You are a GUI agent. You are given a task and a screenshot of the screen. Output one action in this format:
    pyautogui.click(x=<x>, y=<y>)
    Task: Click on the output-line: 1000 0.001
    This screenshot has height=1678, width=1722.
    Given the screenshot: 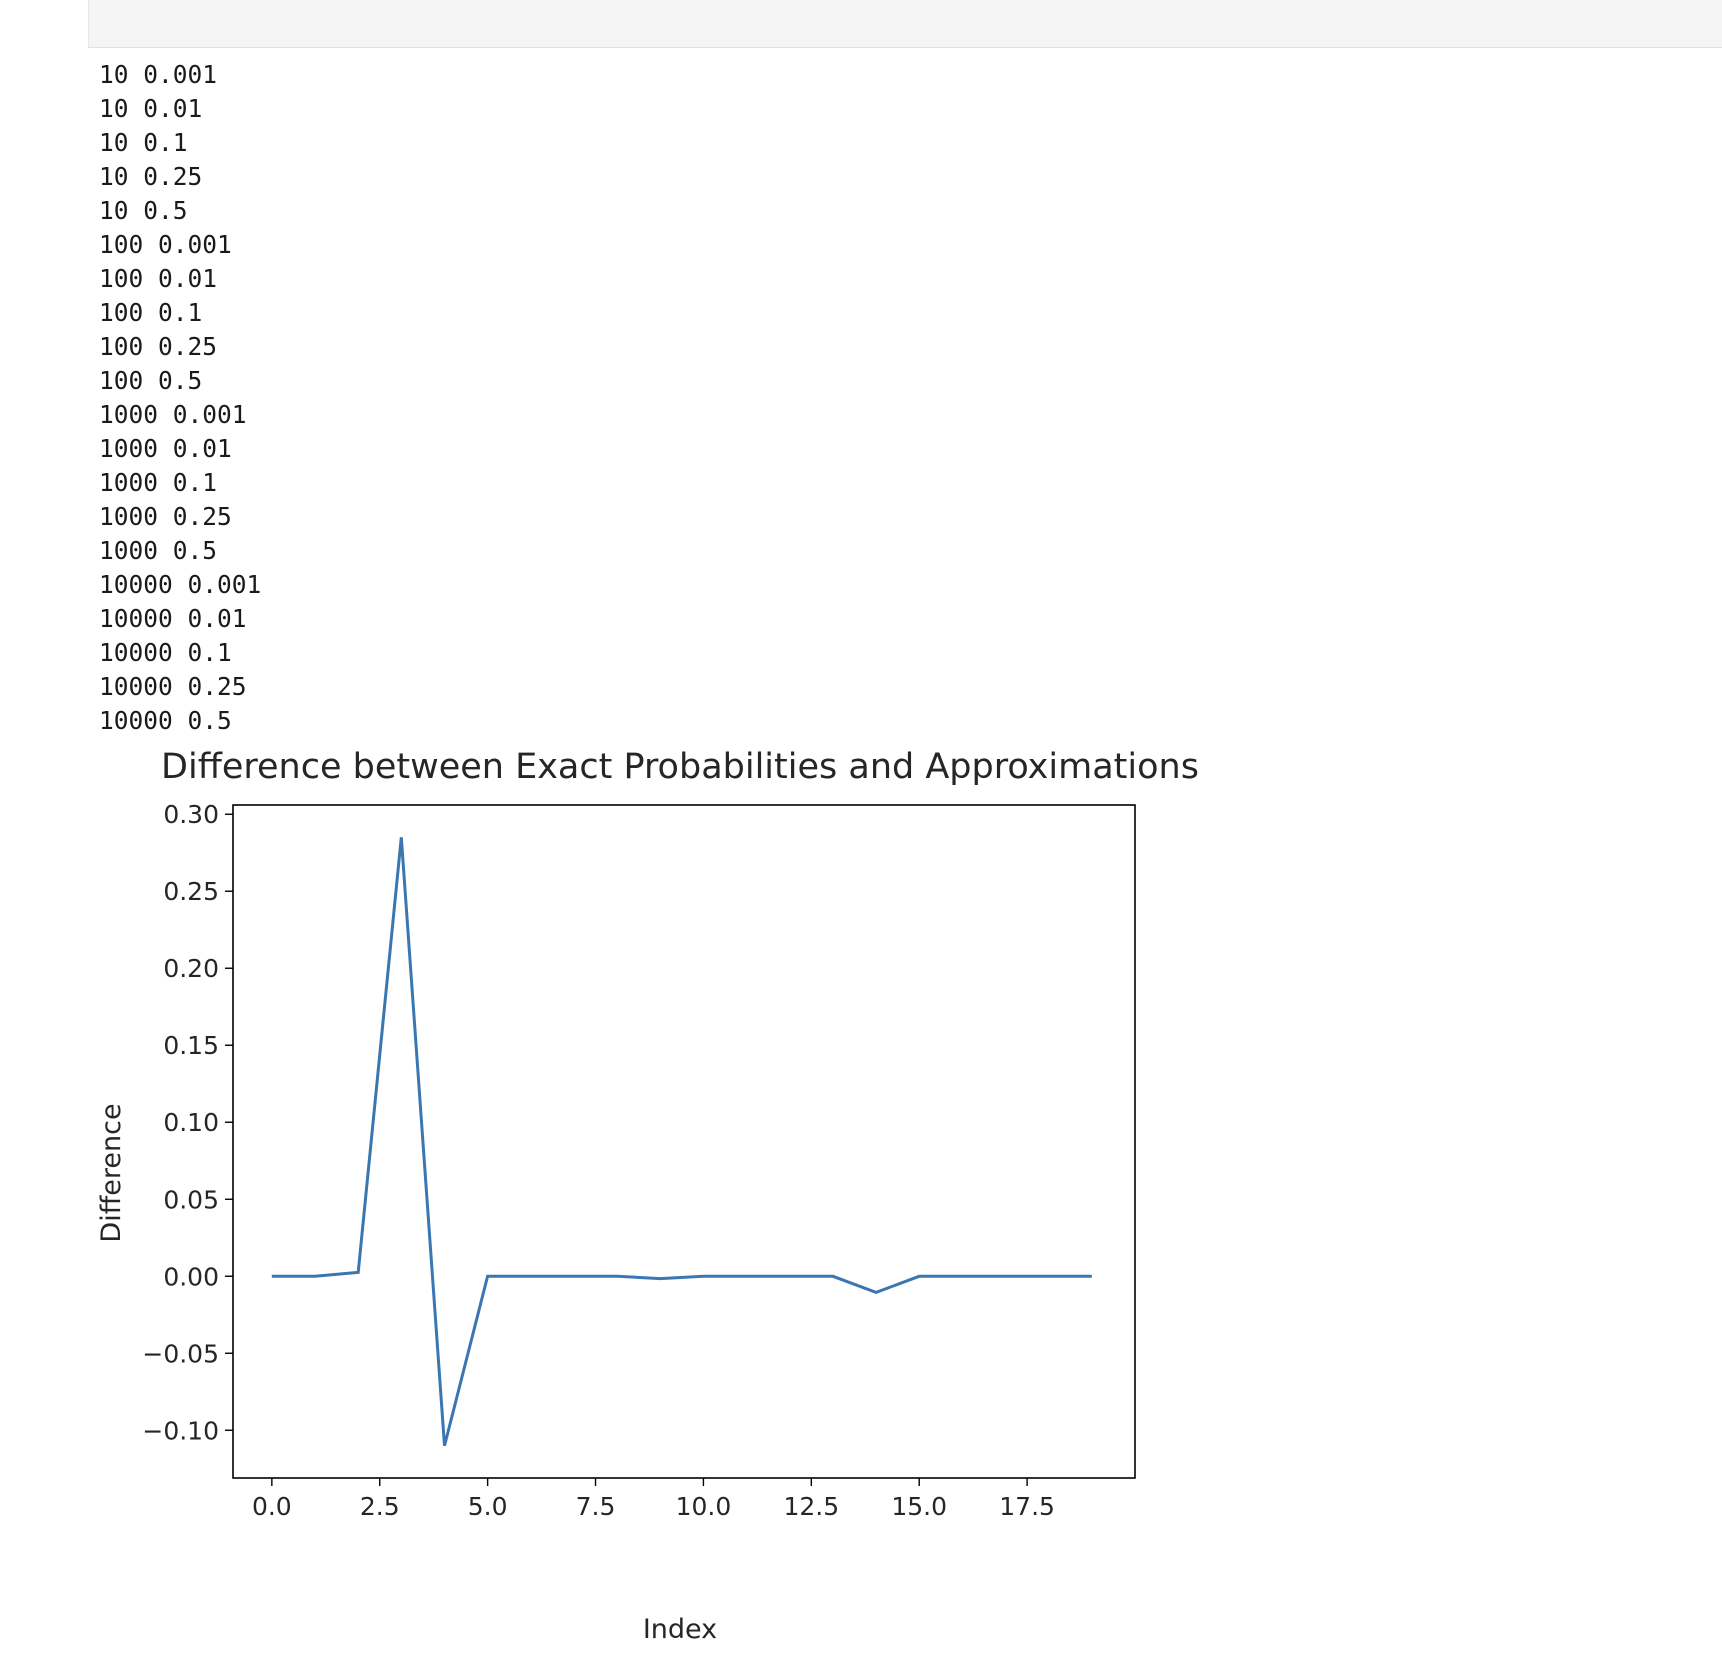 What is the action you would take?
    pyautogui.click(x=173, y=414)
    